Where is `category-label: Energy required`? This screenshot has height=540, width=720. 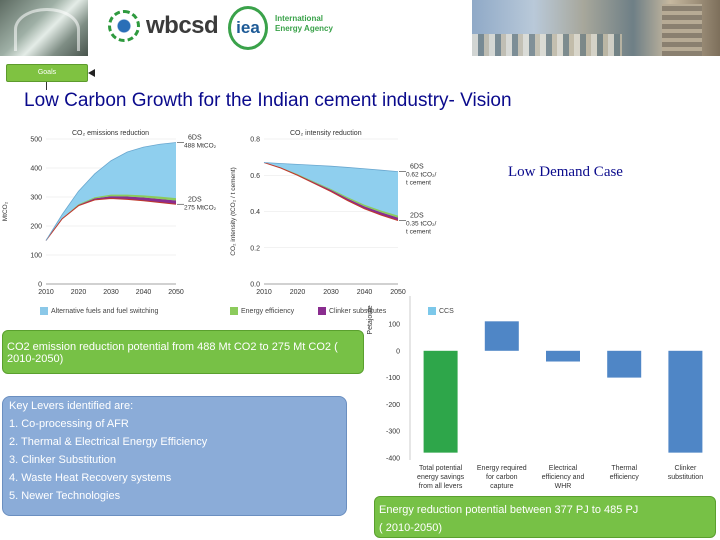
category-label: Energy required is located at coordinates (502, 468).